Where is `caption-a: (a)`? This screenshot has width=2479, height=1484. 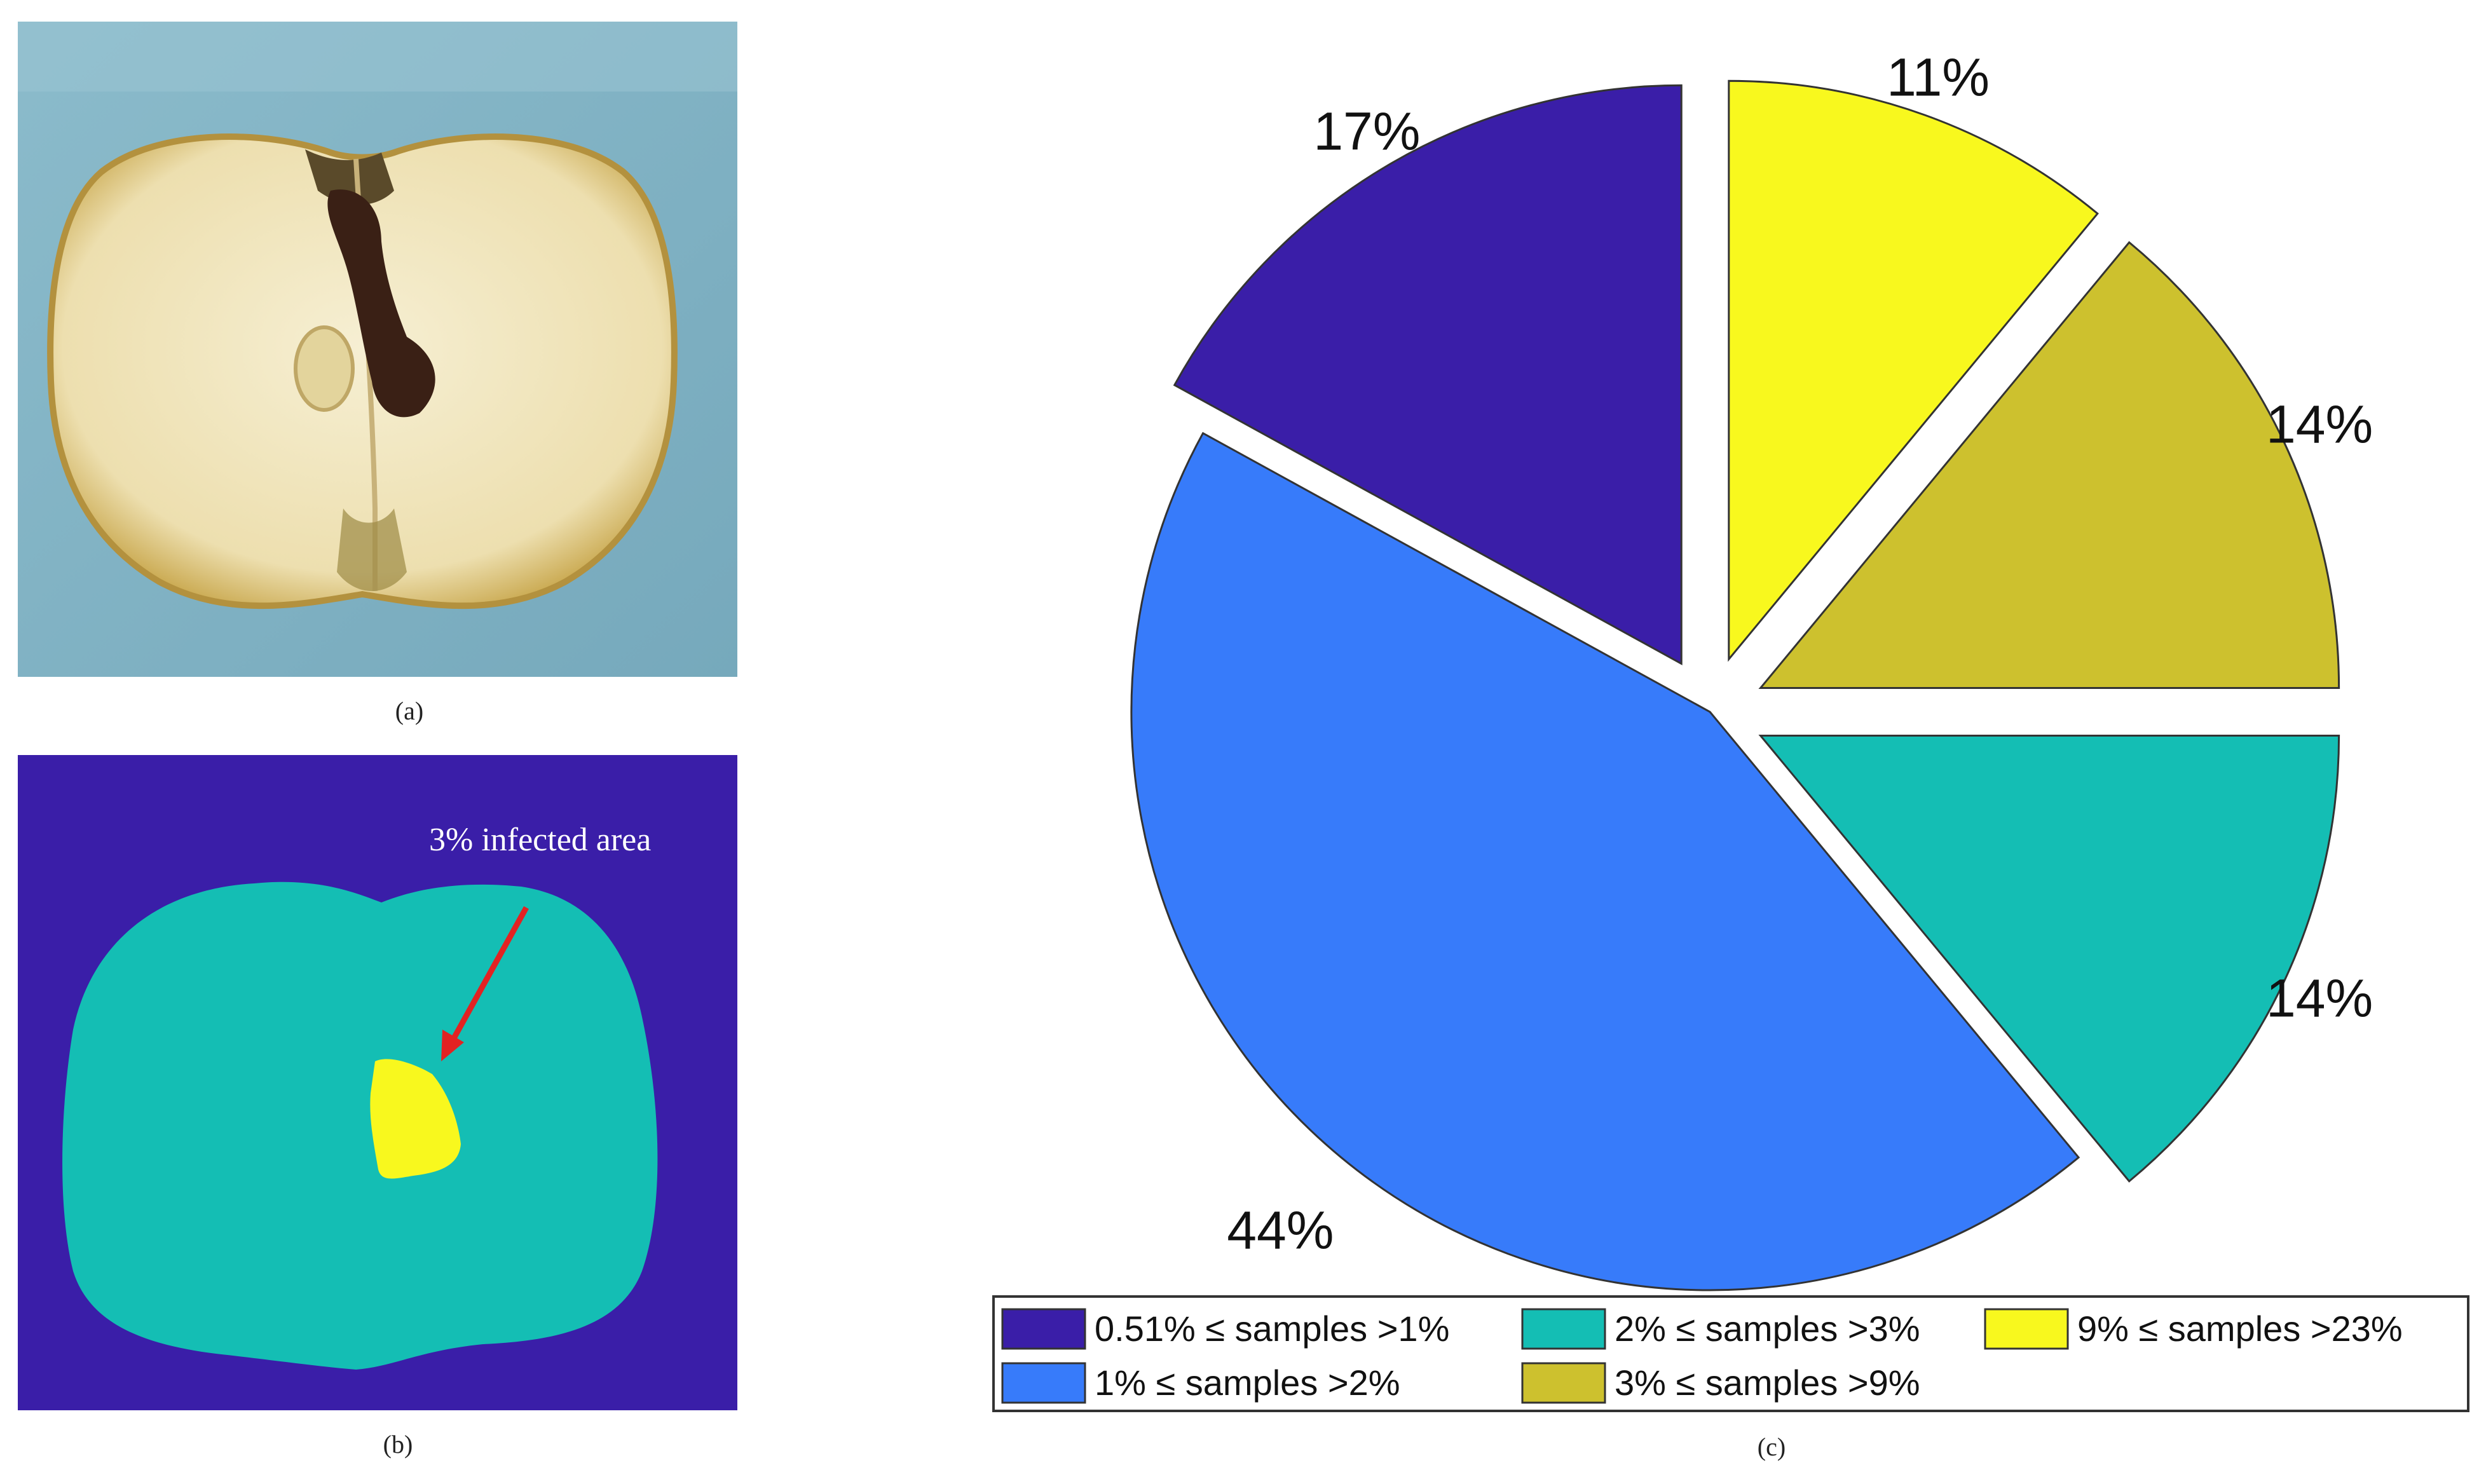 caption-a: (a) is located at coordinates (409, 711).